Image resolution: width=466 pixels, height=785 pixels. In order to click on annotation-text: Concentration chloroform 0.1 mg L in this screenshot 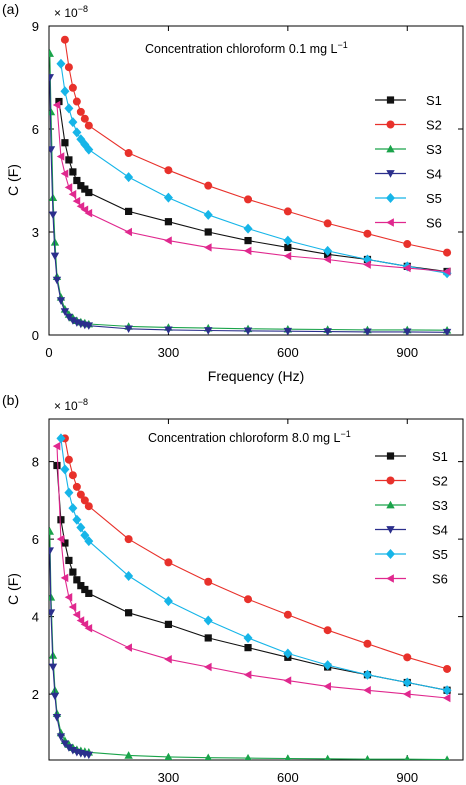, I will do `click(241, 49)`.